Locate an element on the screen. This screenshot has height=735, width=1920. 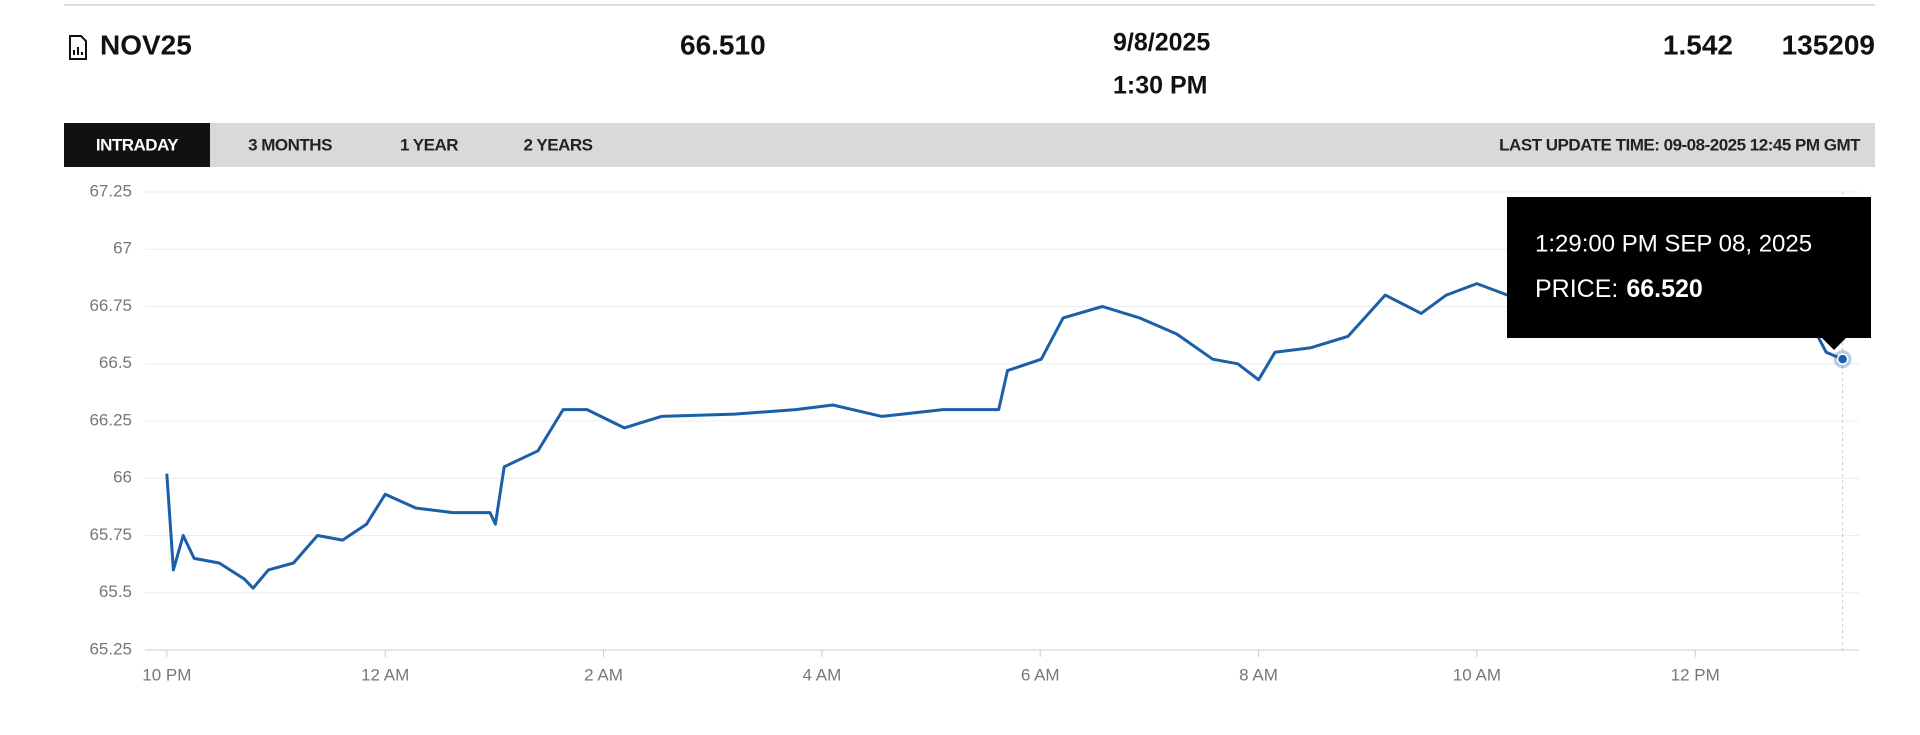
volume: 135209 is located at coordinates (1828, 44).